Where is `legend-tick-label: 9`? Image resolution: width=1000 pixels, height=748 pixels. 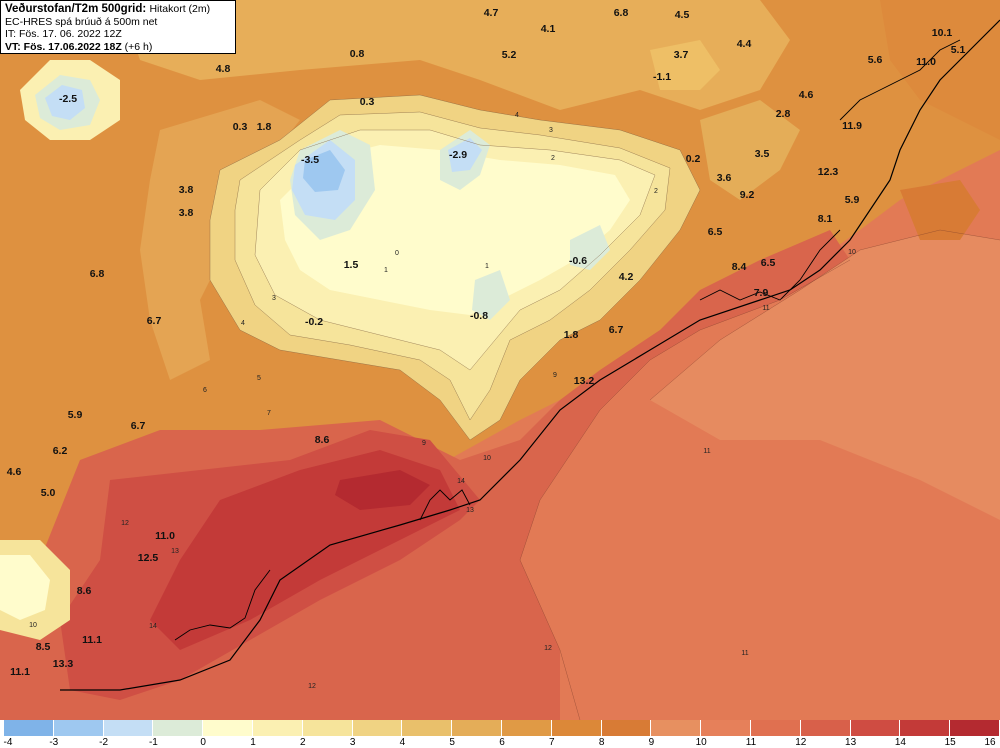 legend-tick-label: 9 is located at coordinates (651, 742).